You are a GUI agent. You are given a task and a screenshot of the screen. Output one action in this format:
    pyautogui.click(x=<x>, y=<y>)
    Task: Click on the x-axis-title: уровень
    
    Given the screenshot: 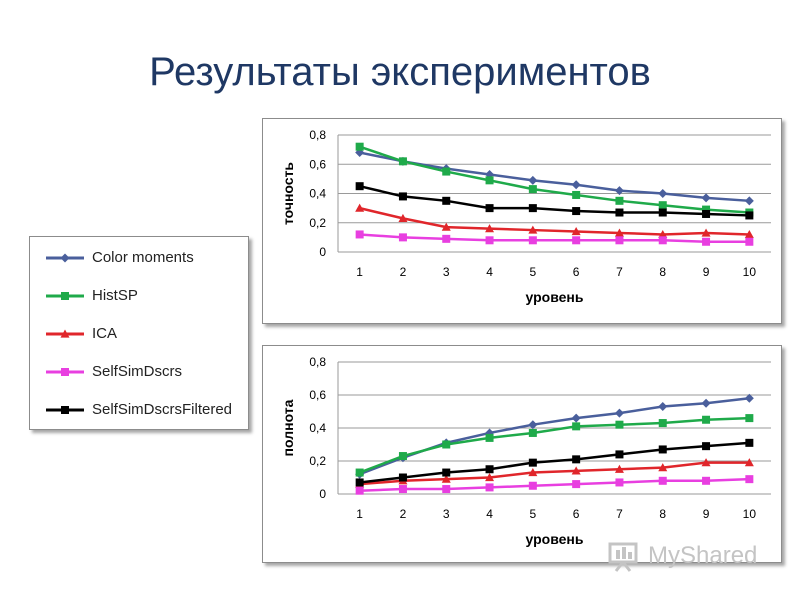 What is the action you would take?
    pyautogui.click(x=555, y=297)
    